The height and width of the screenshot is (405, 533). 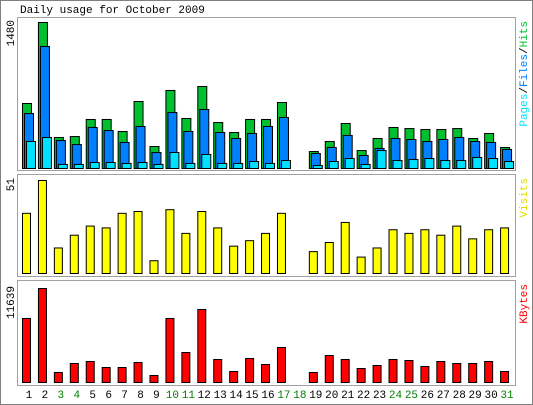 What do you see at coordinates (507, 396) in the screenshot?
I see `x-tick-label: 31` at bounding box center [507, 396].